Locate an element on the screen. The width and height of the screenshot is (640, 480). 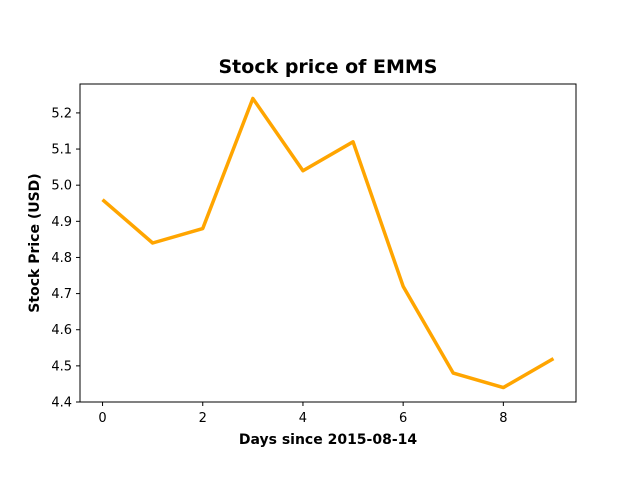
y-tick-label: 4.8 is located at coordinates (61, 258).